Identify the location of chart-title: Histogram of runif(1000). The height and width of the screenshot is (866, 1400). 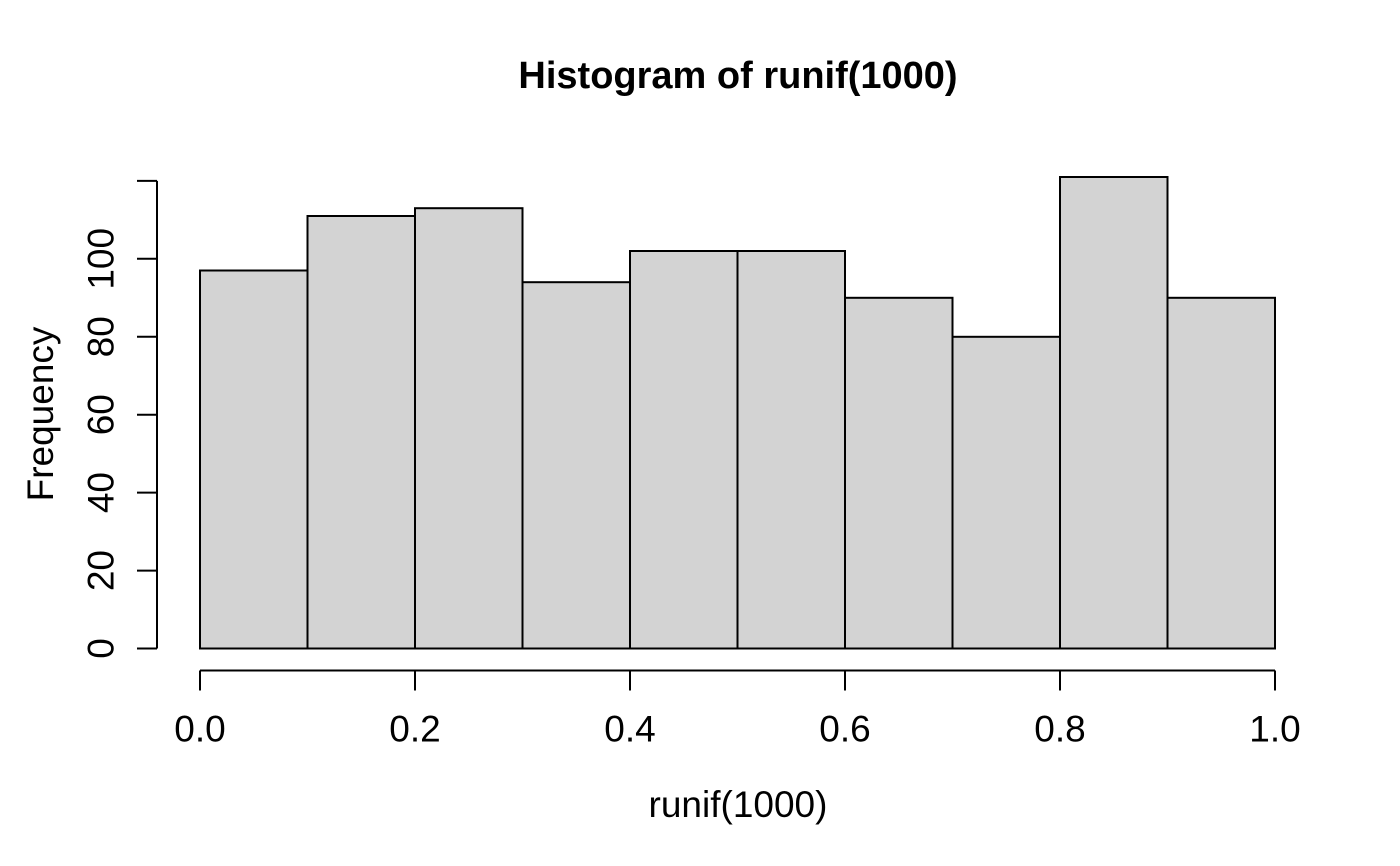
(738, 76).